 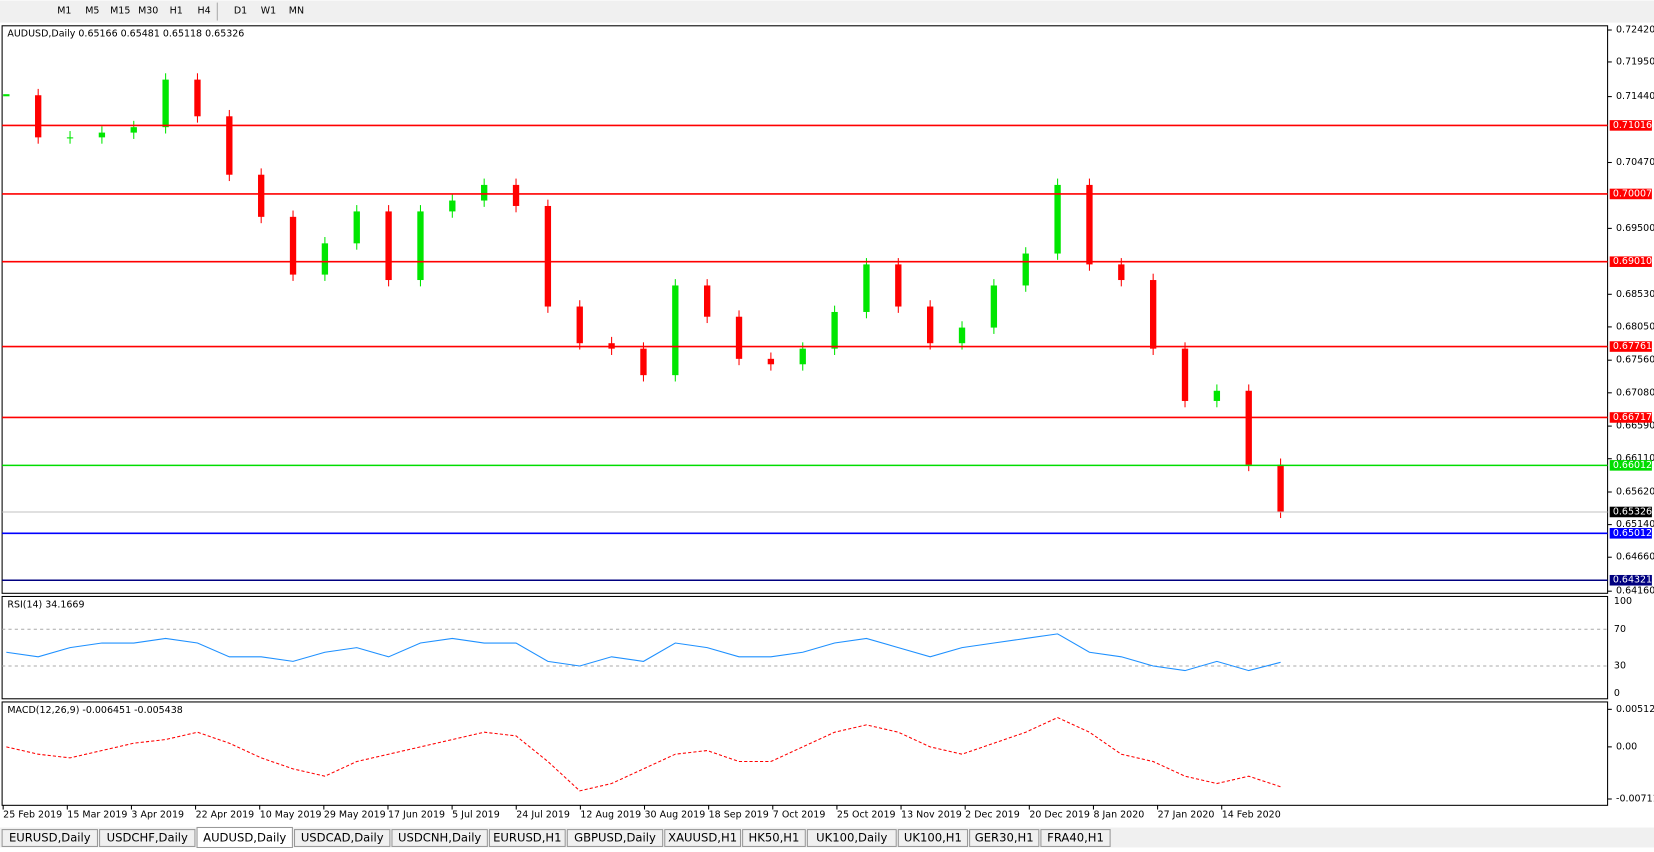 I want to click on price-tick-label: 0.71440, so click(x=1635, y=96).